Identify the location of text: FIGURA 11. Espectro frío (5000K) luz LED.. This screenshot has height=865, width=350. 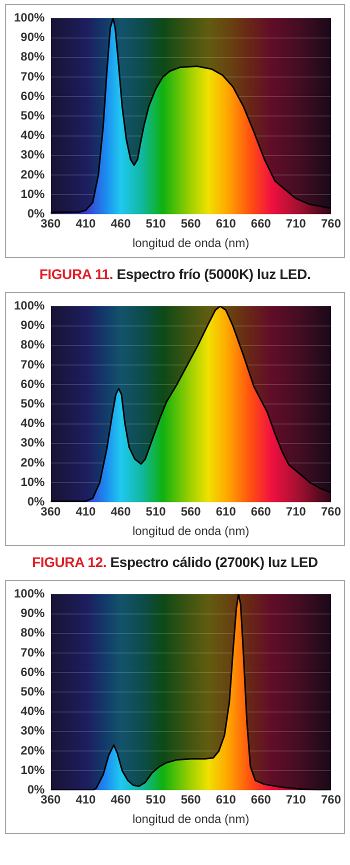
(175, 274).